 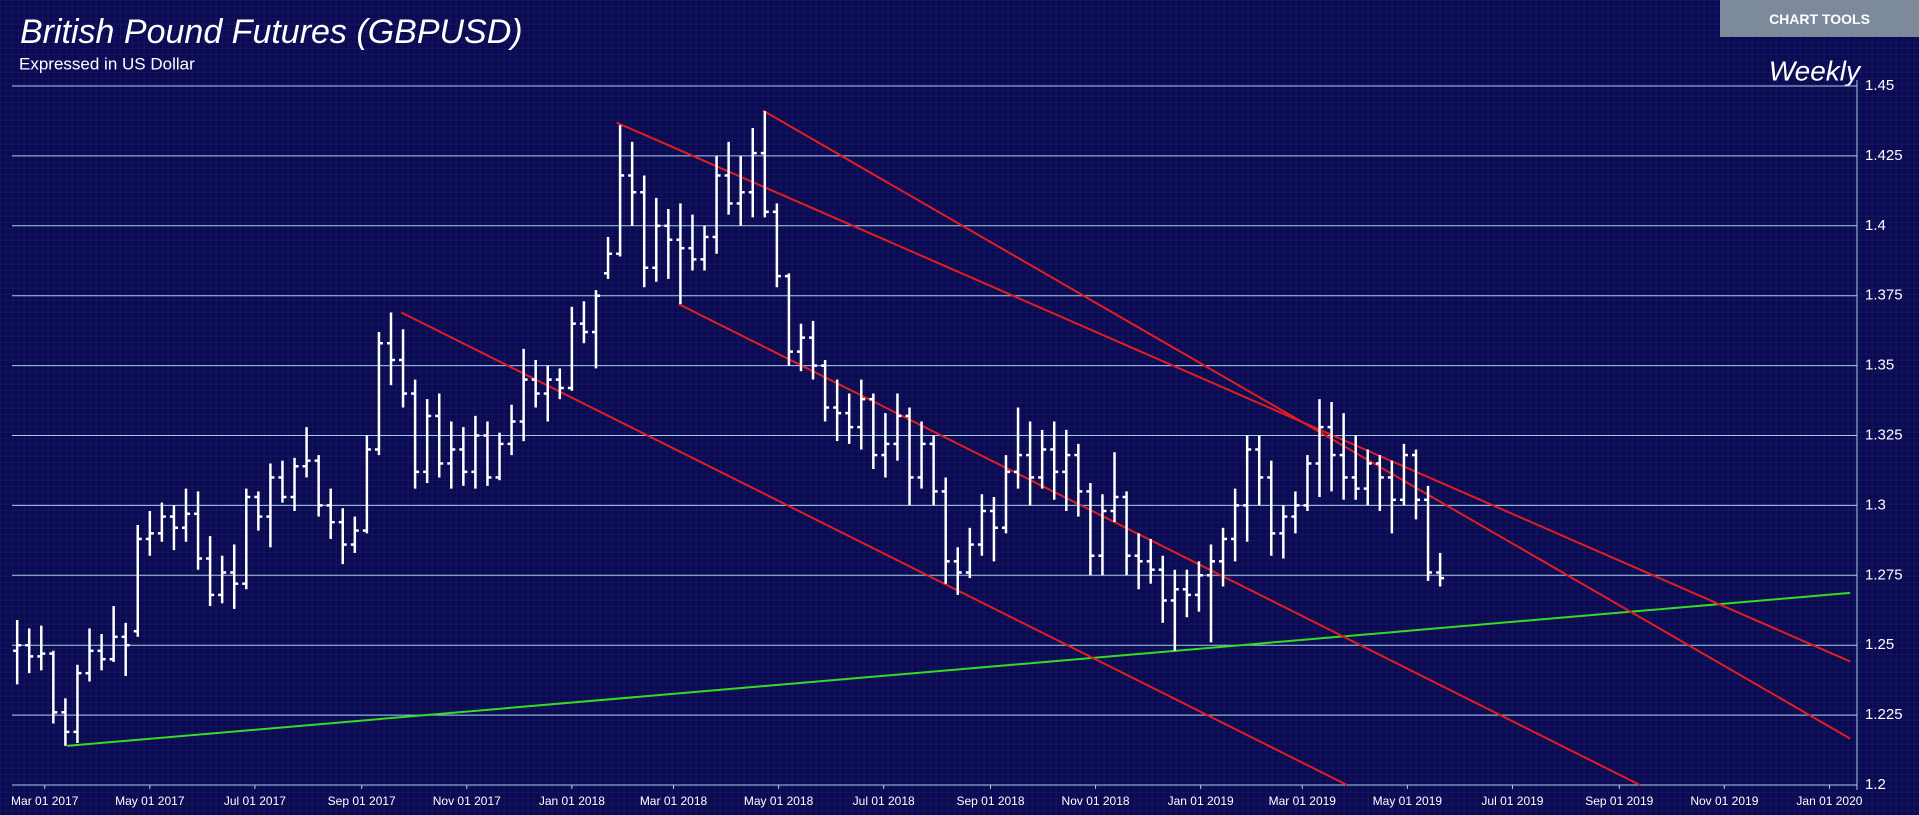 I want to click on y-tick-label: 1.25, so click(x=1879, y=644).